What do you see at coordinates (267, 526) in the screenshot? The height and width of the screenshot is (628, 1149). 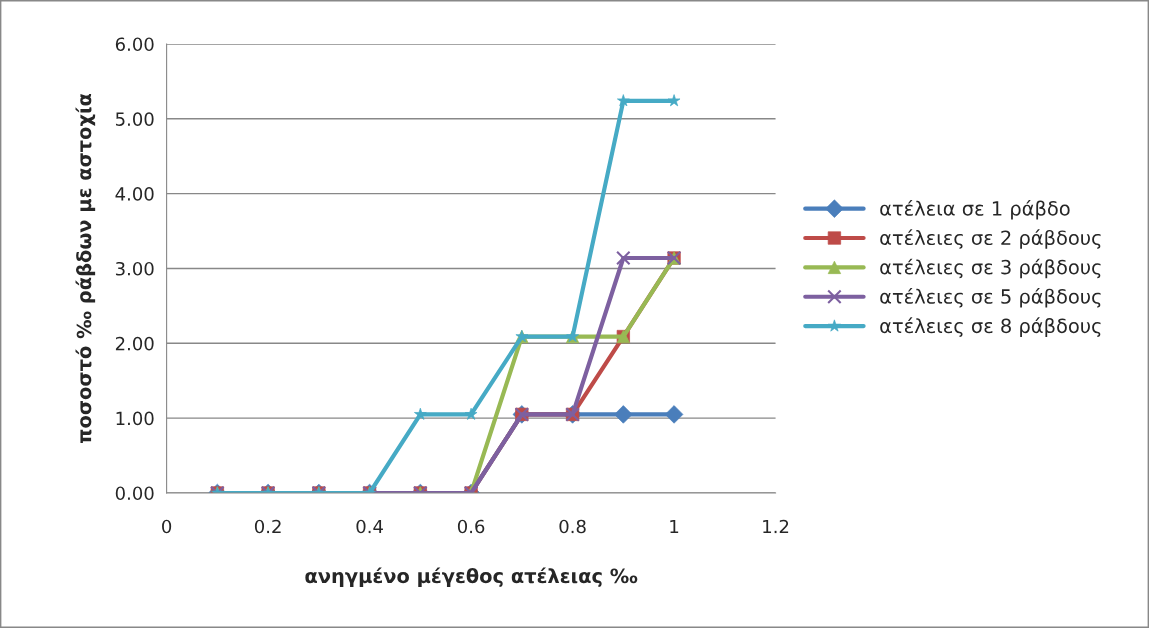 I see `x-tick-label: 0.2` at bounding box center [267, 526].